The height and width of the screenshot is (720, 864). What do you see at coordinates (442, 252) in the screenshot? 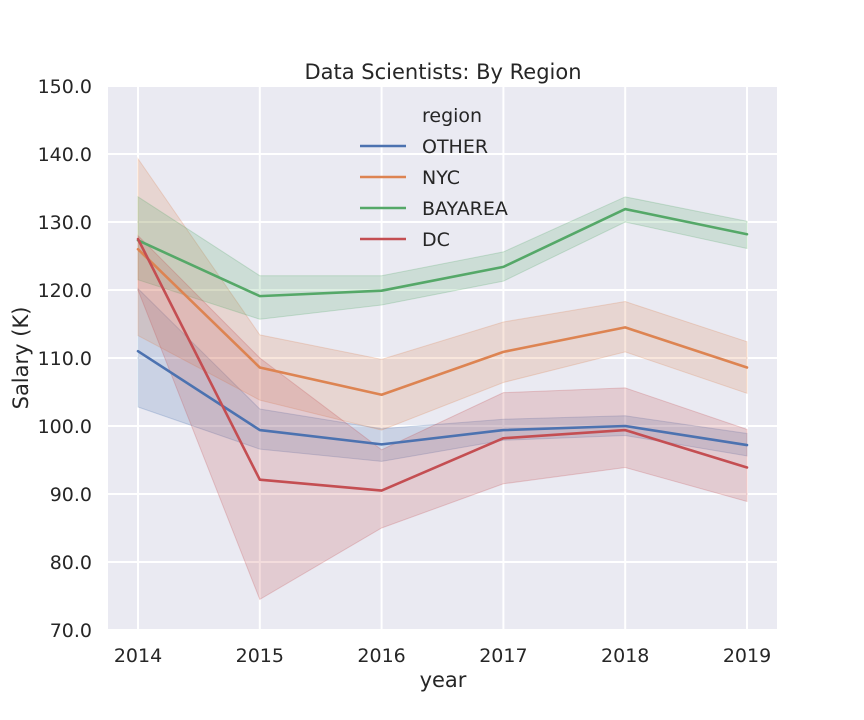
I see `series-line-bayarea` at bounding box center [442, 252].